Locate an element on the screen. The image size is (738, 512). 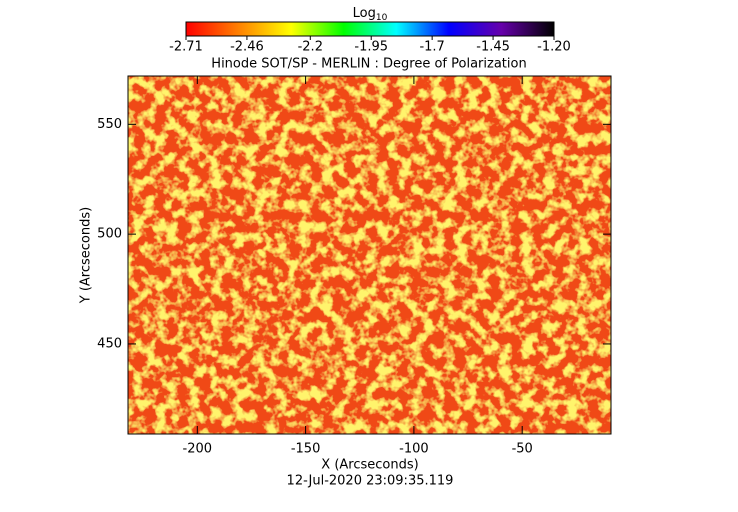
x-tick-label: -100 is located at coordinates (414, 449).